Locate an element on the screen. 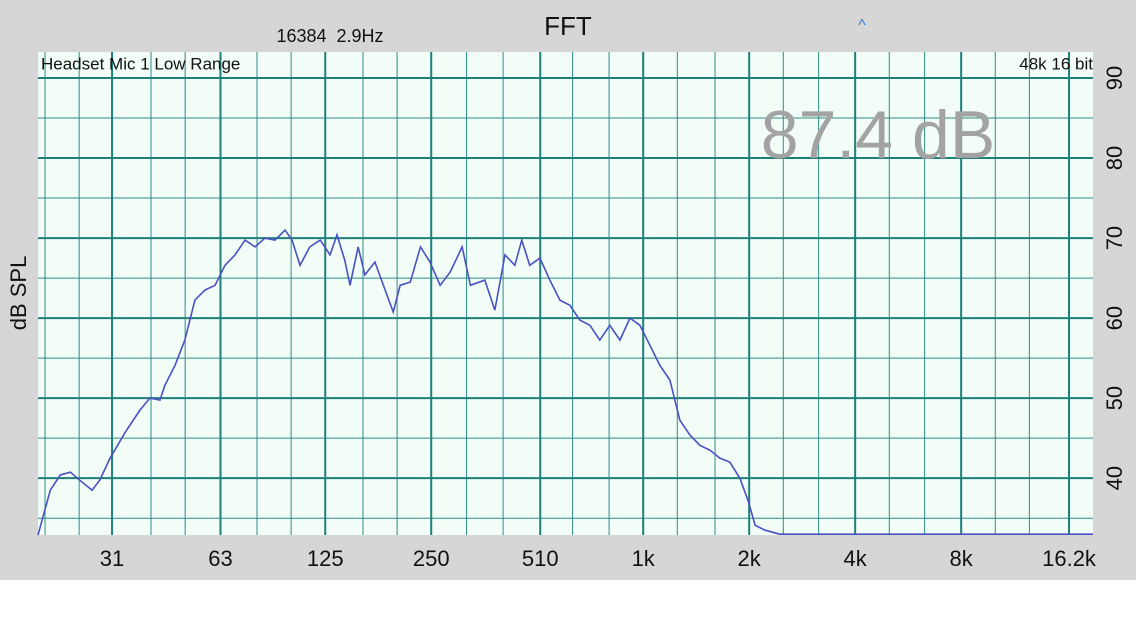  y-tick-label: 70 is located at coordinates (1114, 238).